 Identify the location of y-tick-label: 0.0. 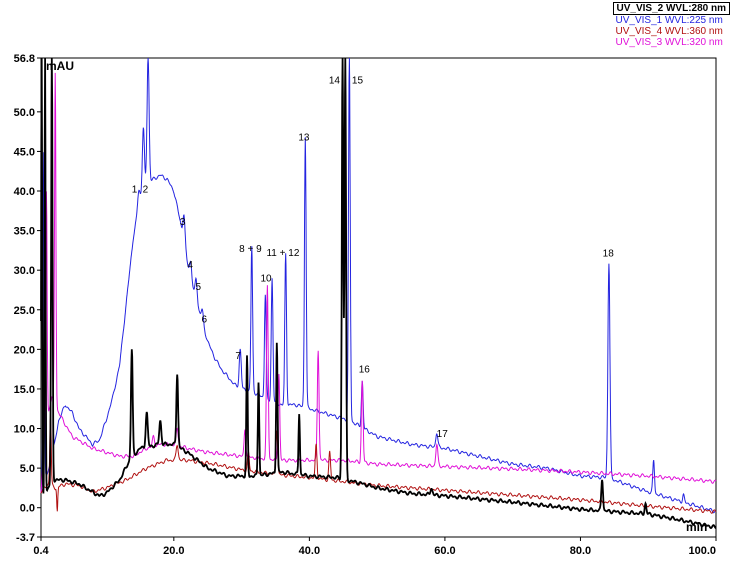
(27, 509).